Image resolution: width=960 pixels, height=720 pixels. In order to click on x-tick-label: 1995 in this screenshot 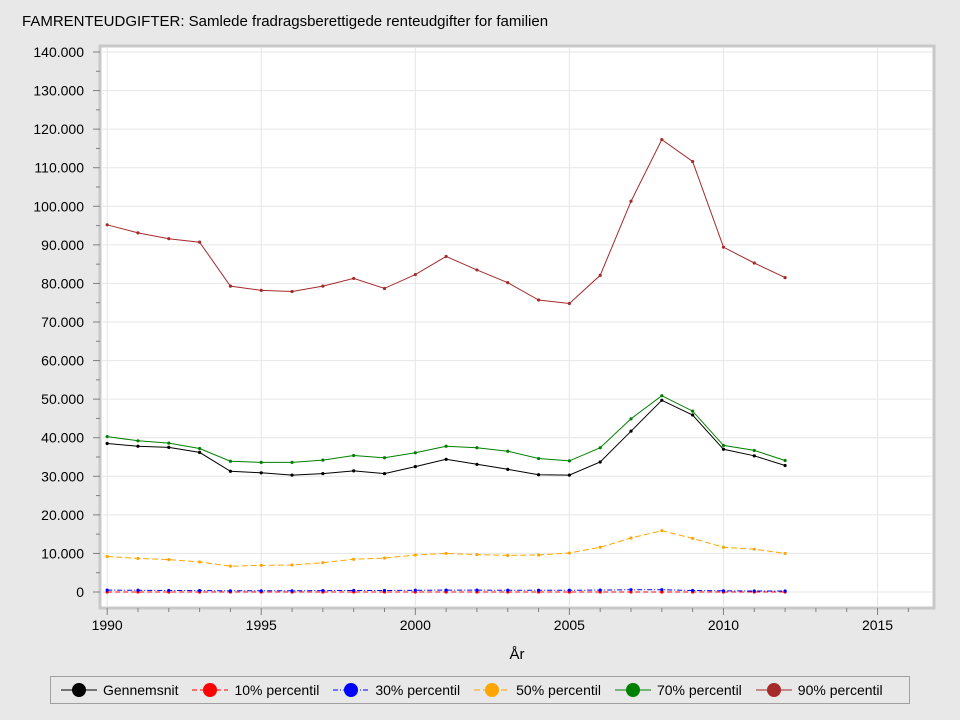, I will do `click(261, 625)`.